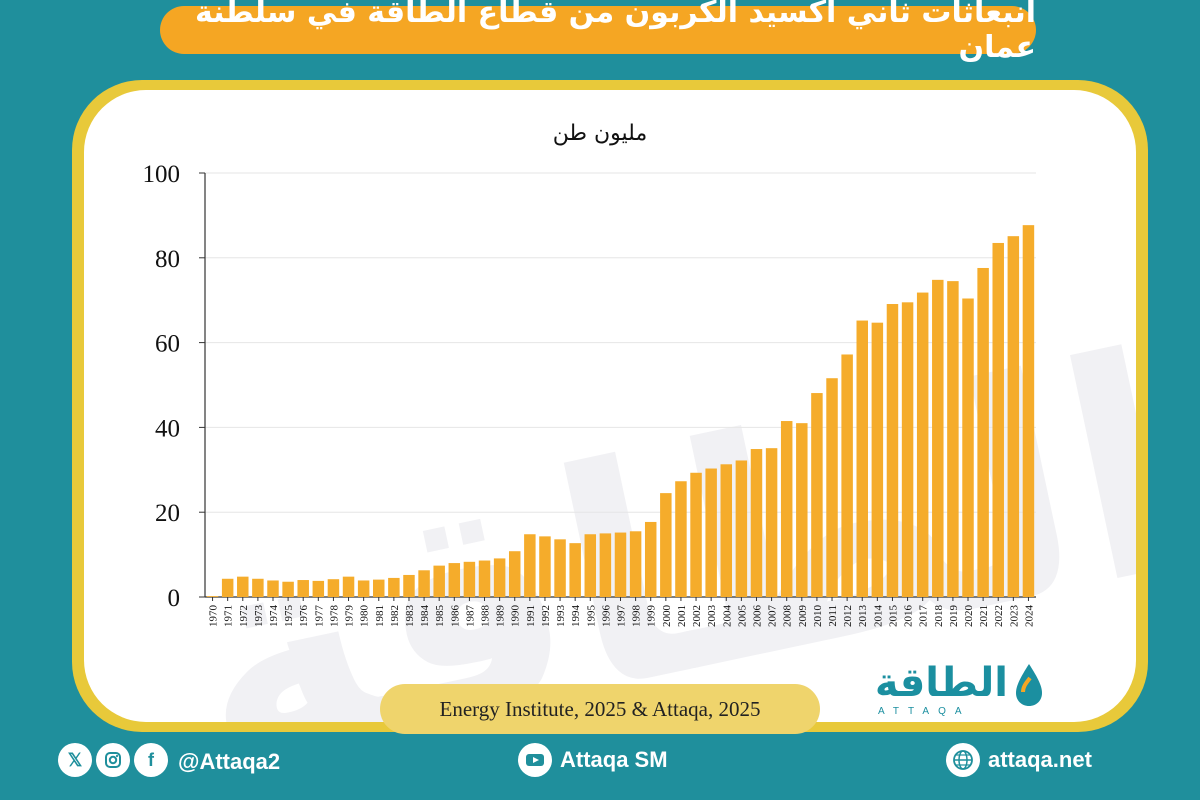  I want to click on instagram-icon, so click(113, 760).